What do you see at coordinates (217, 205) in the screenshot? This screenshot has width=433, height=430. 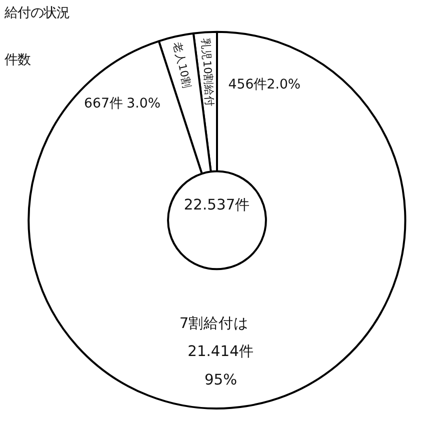 I see `text: 22.537件` at bounding box center [217, 205].